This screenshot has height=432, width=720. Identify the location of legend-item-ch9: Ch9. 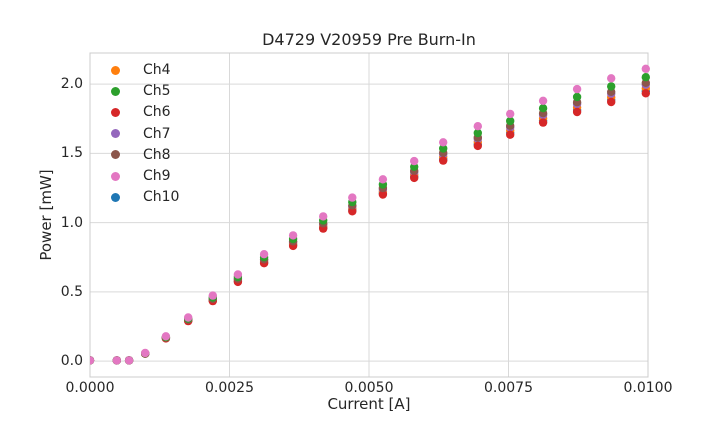
(141, 176).